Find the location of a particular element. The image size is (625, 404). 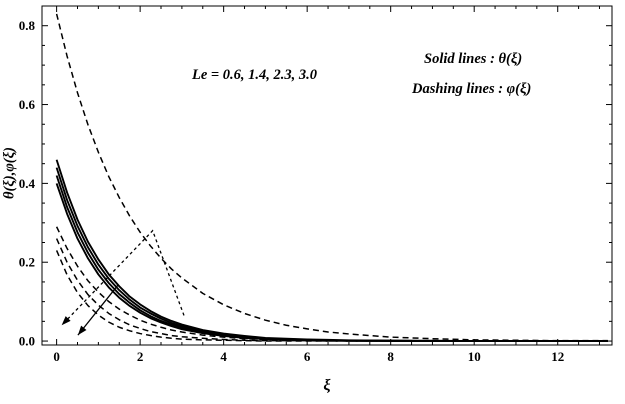

x-tick-label: 2 is located at coordinates (140, 356).